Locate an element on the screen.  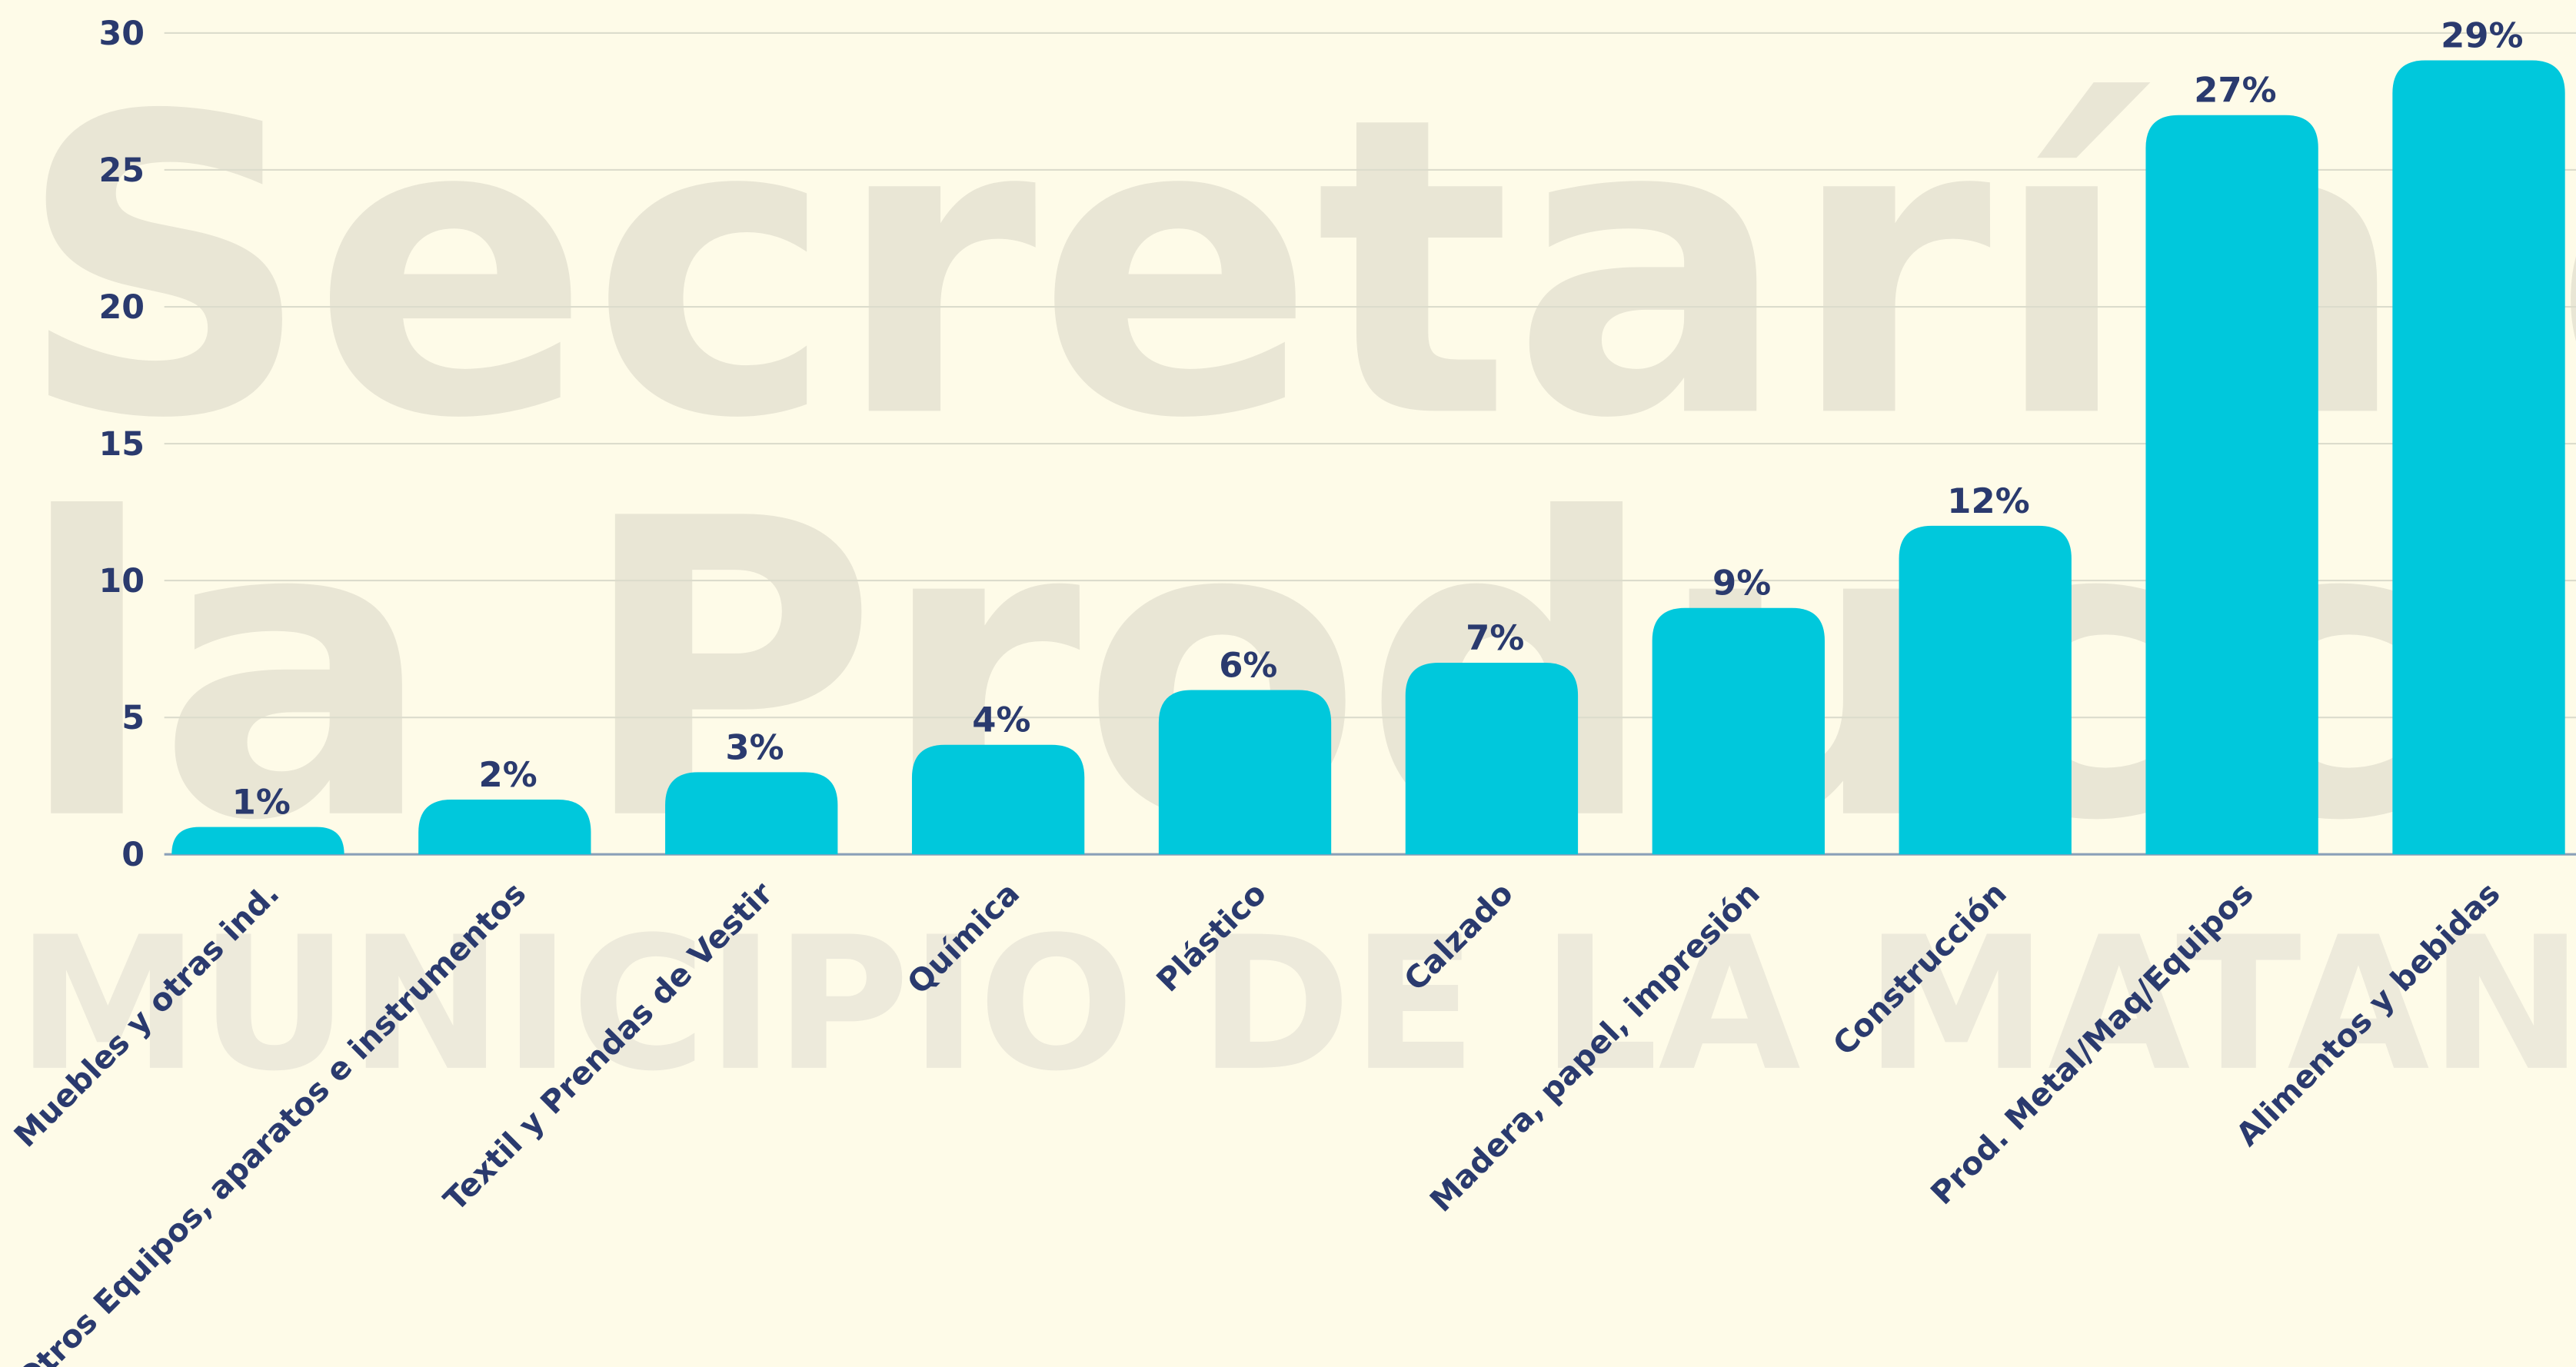
value-label: 12% is located at coordinates (1988, 501).